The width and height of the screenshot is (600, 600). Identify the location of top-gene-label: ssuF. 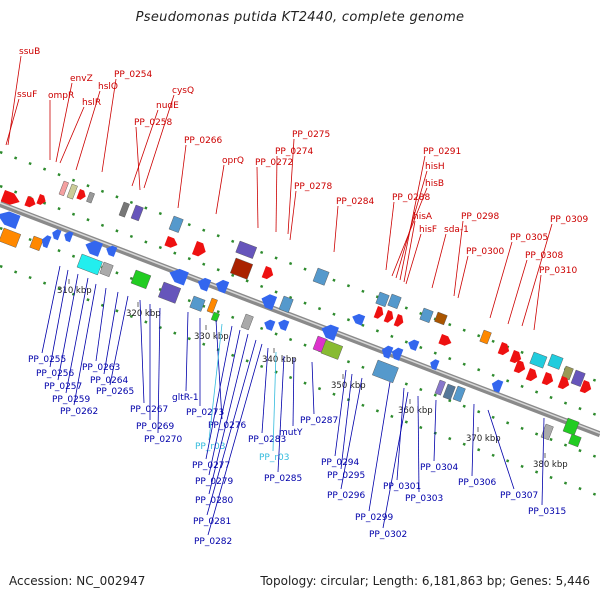
(27, 95).